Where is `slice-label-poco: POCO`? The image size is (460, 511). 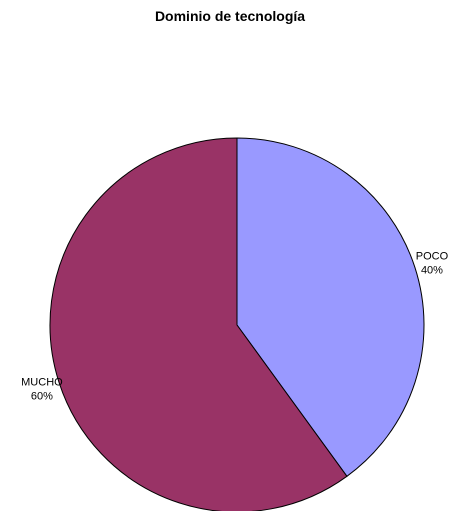
slice-label-poco: POCO is located at coordinates (432, 257).